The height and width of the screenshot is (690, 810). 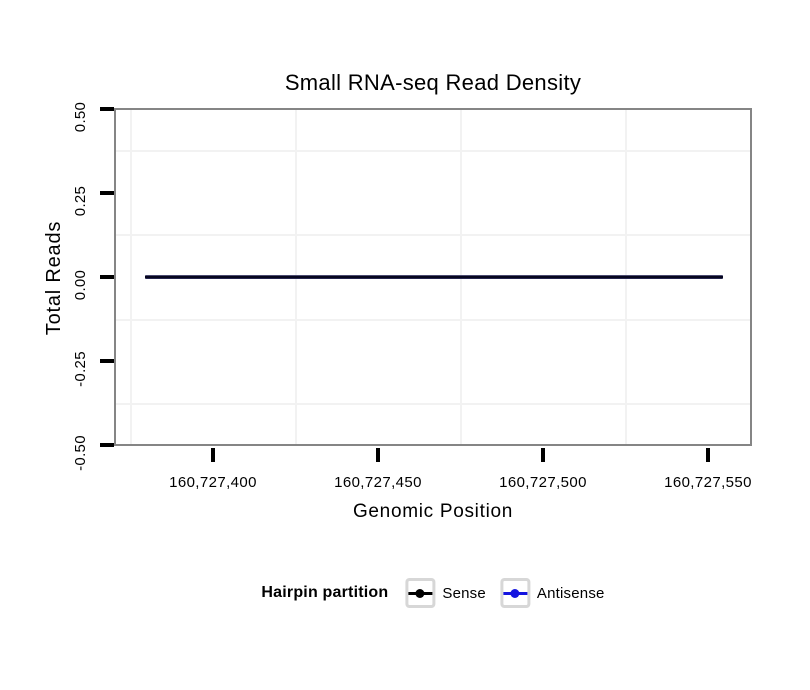 I want to click on plot-title: Small RNA-seq Read Density, so click(x=433, y=82).